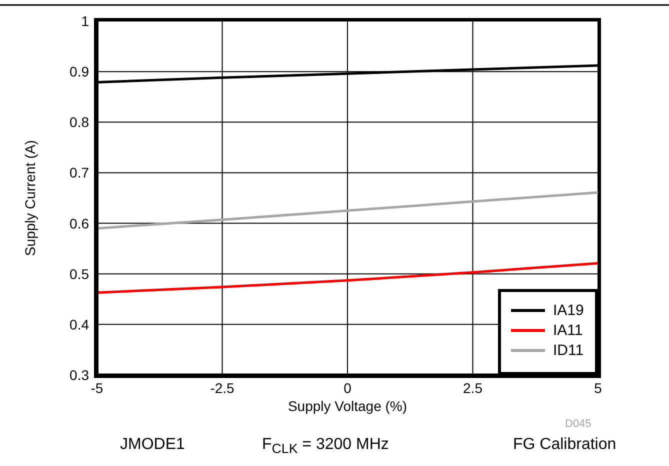  What do you see at coordinates (80, 274) in the screenshot?
I see `y-tick-label: 0.5` at bounding box center [80, 274].